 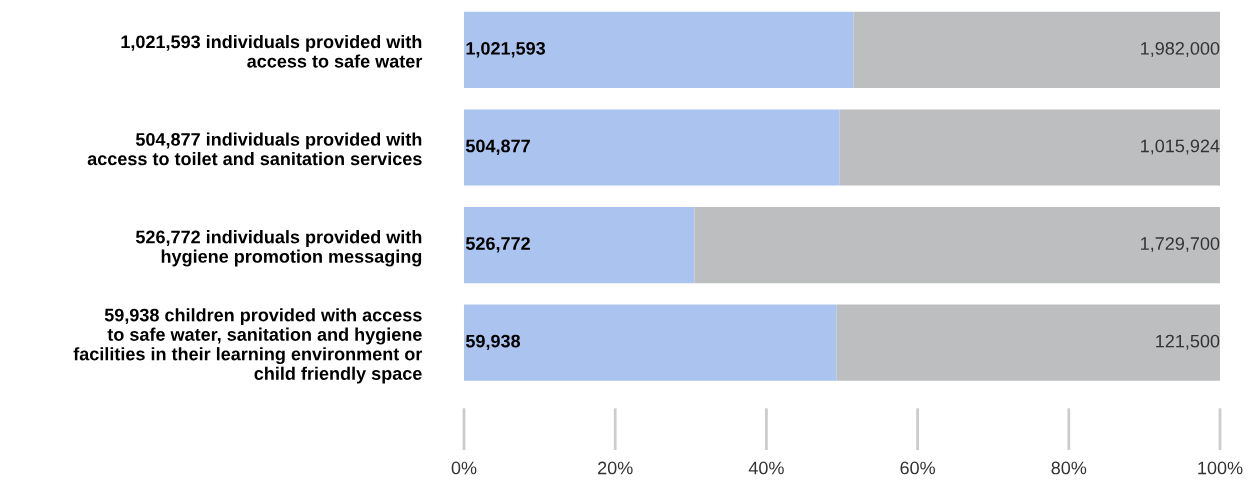 What do you see at coordinates (1180, 147) in the screenshot?
I see `annotation: 1,015,924` at bounding box center [1180, 147].